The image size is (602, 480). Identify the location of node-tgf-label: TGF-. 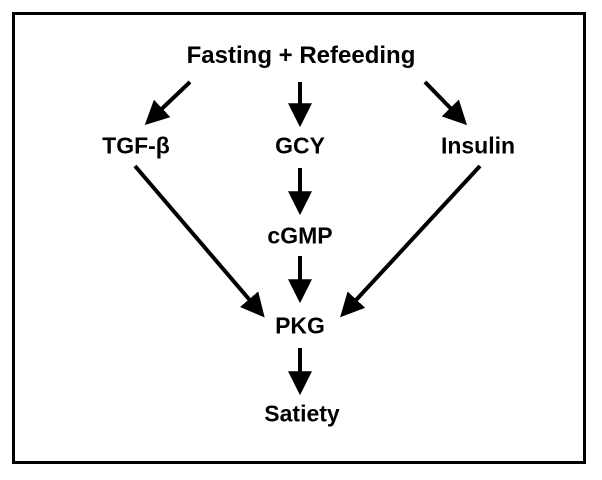
(129, 145).